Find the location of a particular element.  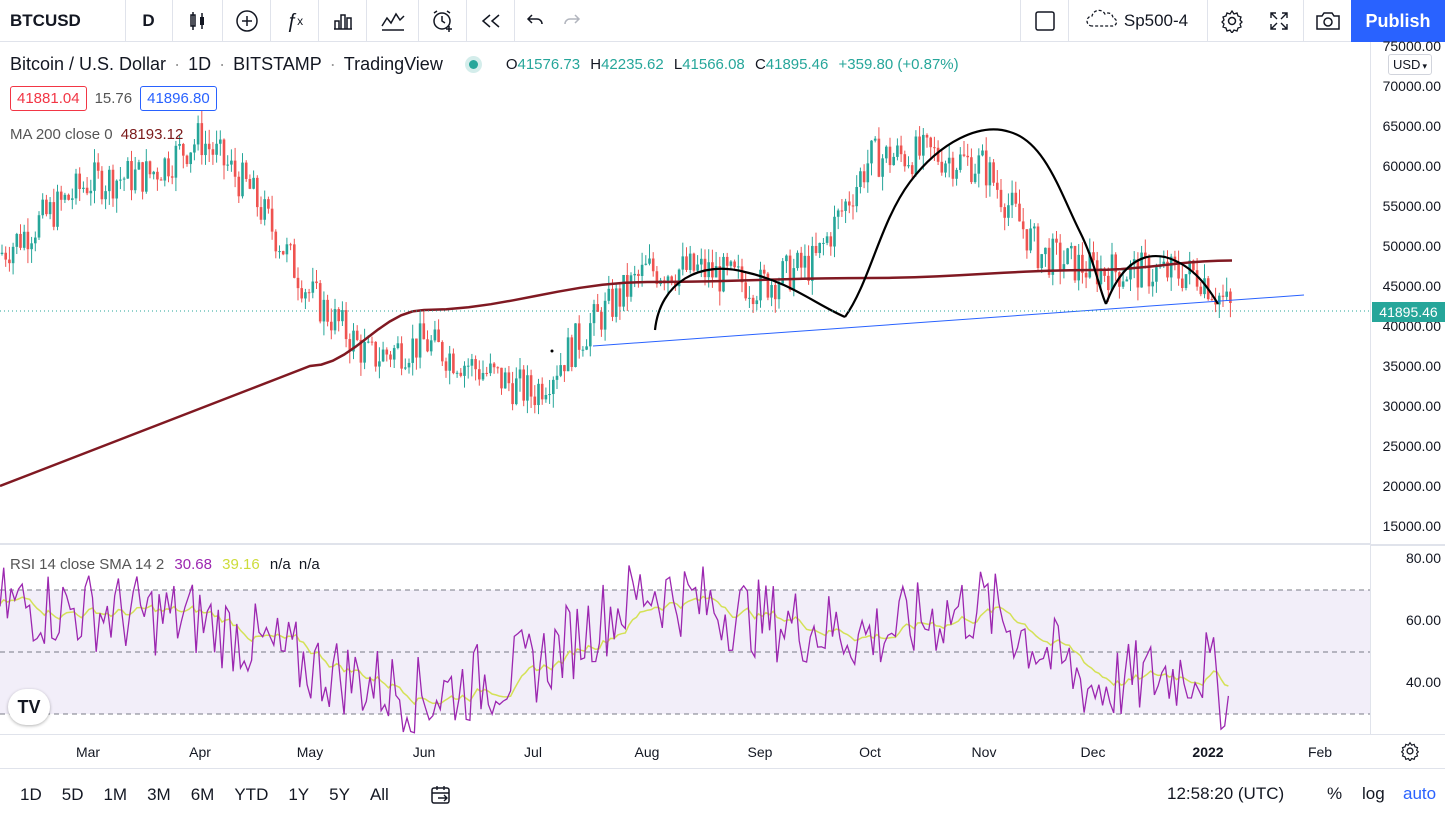

alert-clock-icon is located at coordinates (442, 21).